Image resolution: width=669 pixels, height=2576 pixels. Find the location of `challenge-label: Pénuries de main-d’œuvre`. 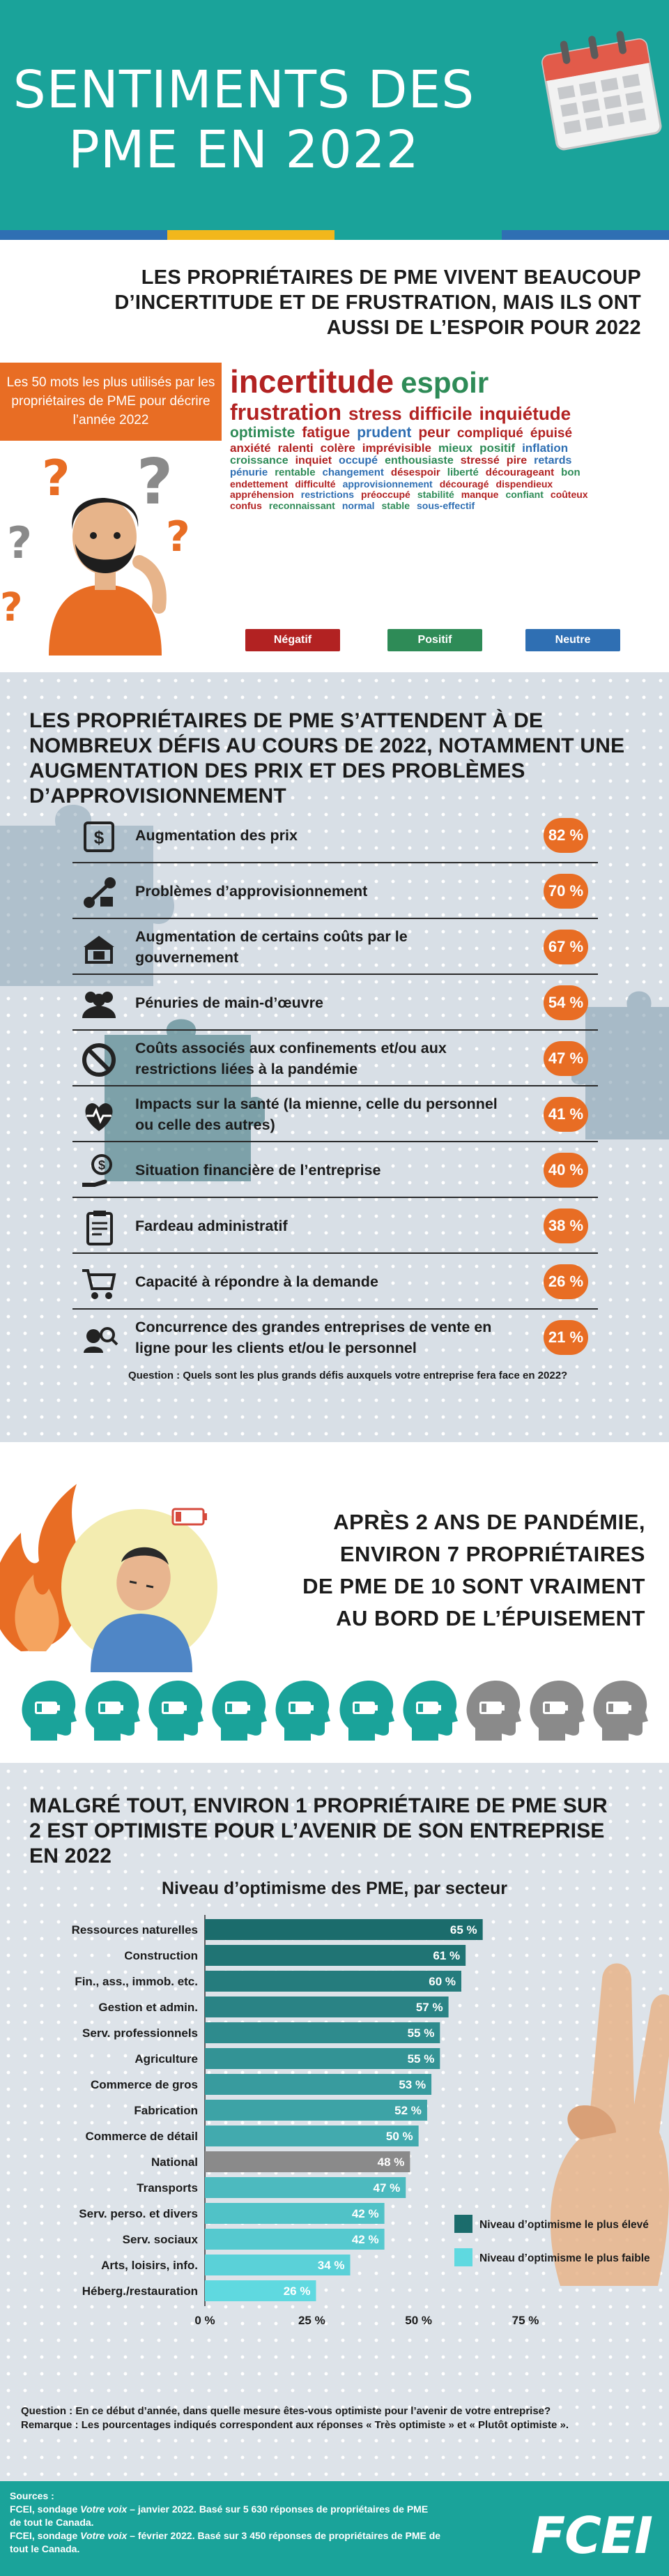

challenge-label: Pénuries de main-d’œuvre is located at coordinates (229, 1002).